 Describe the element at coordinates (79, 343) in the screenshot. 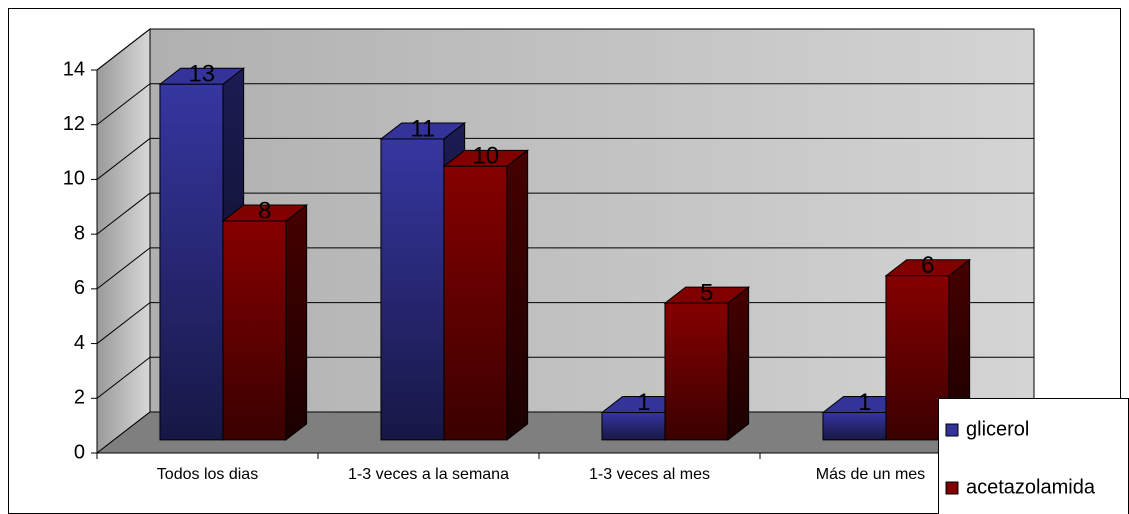

I see `y-tick-label: 4` at that location.